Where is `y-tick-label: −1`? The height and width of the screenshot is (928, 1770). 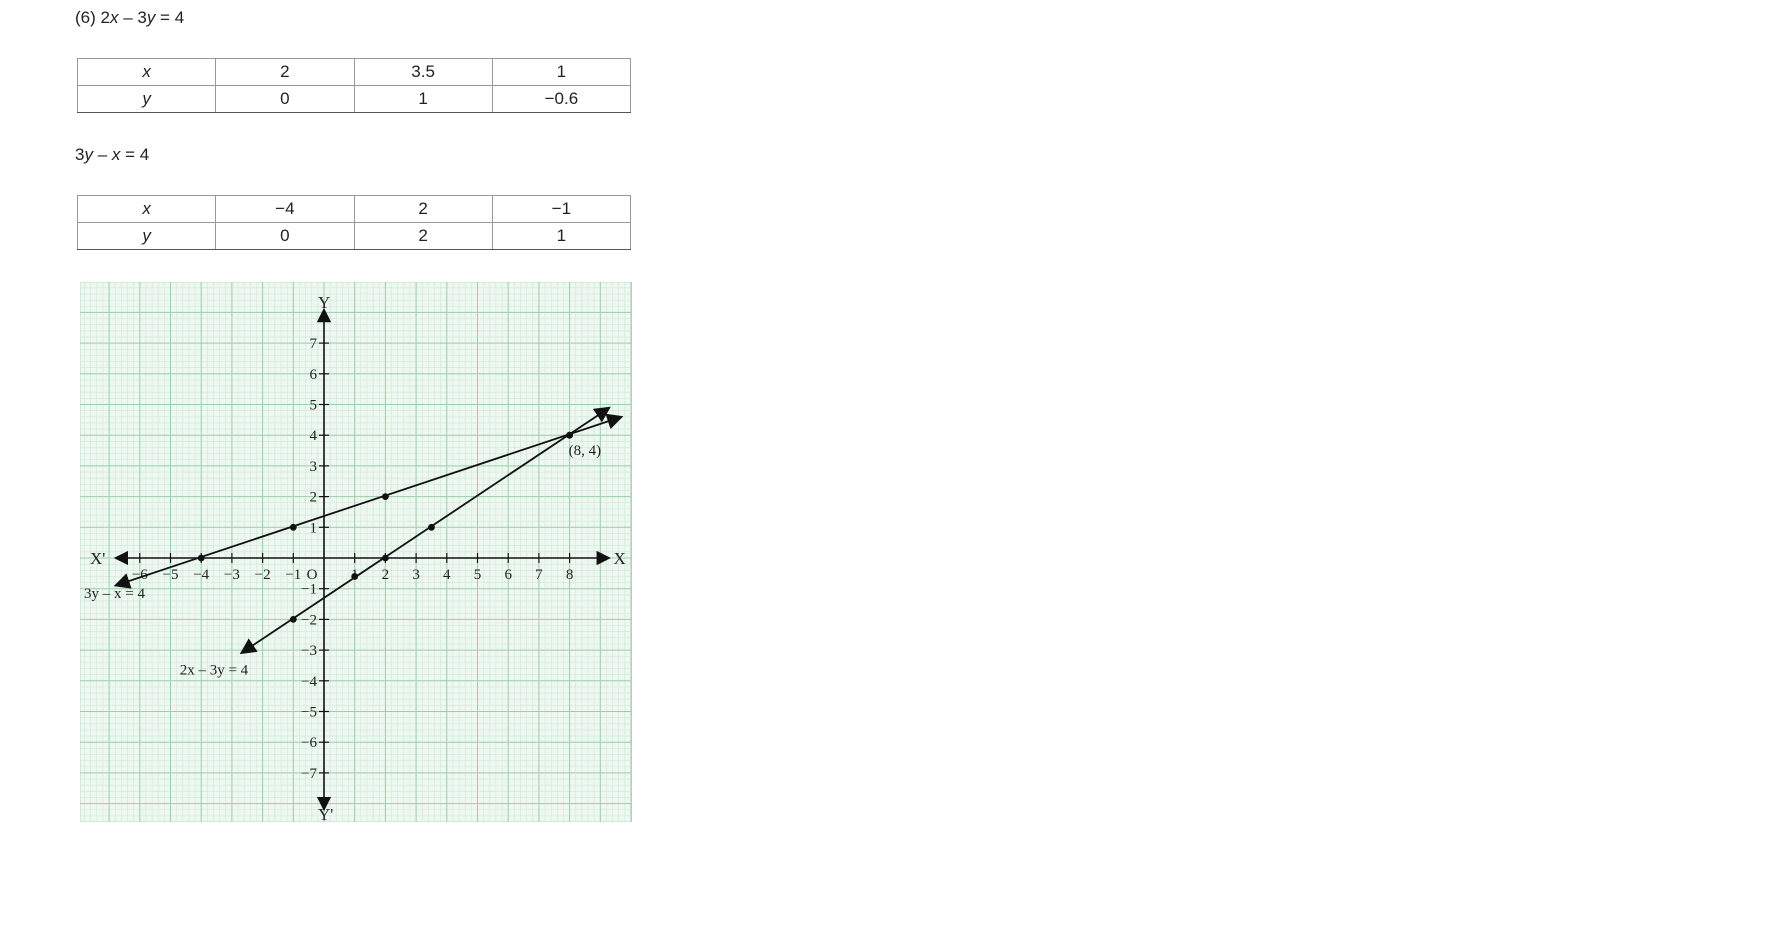 y-tick-label: −1 is located at coordinates (309, 590).